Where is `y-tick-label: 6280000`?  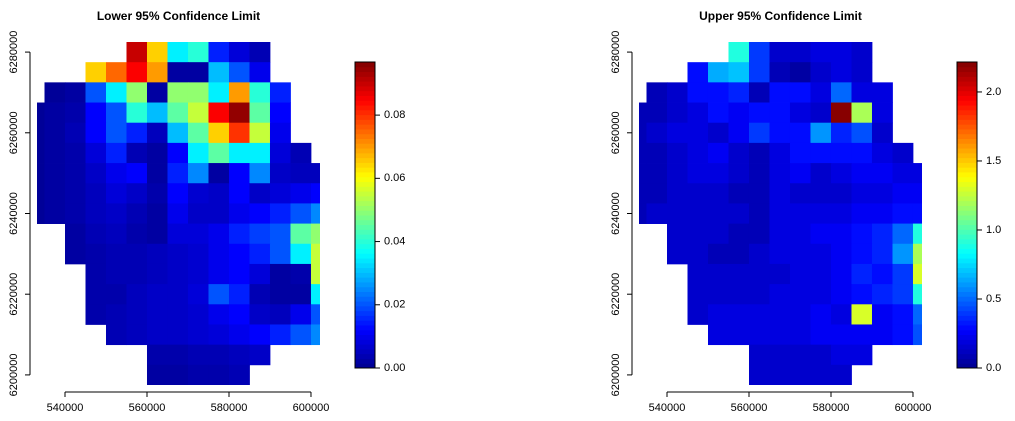
y-tick-label: 6280000 is located at coordinates (14, 52).